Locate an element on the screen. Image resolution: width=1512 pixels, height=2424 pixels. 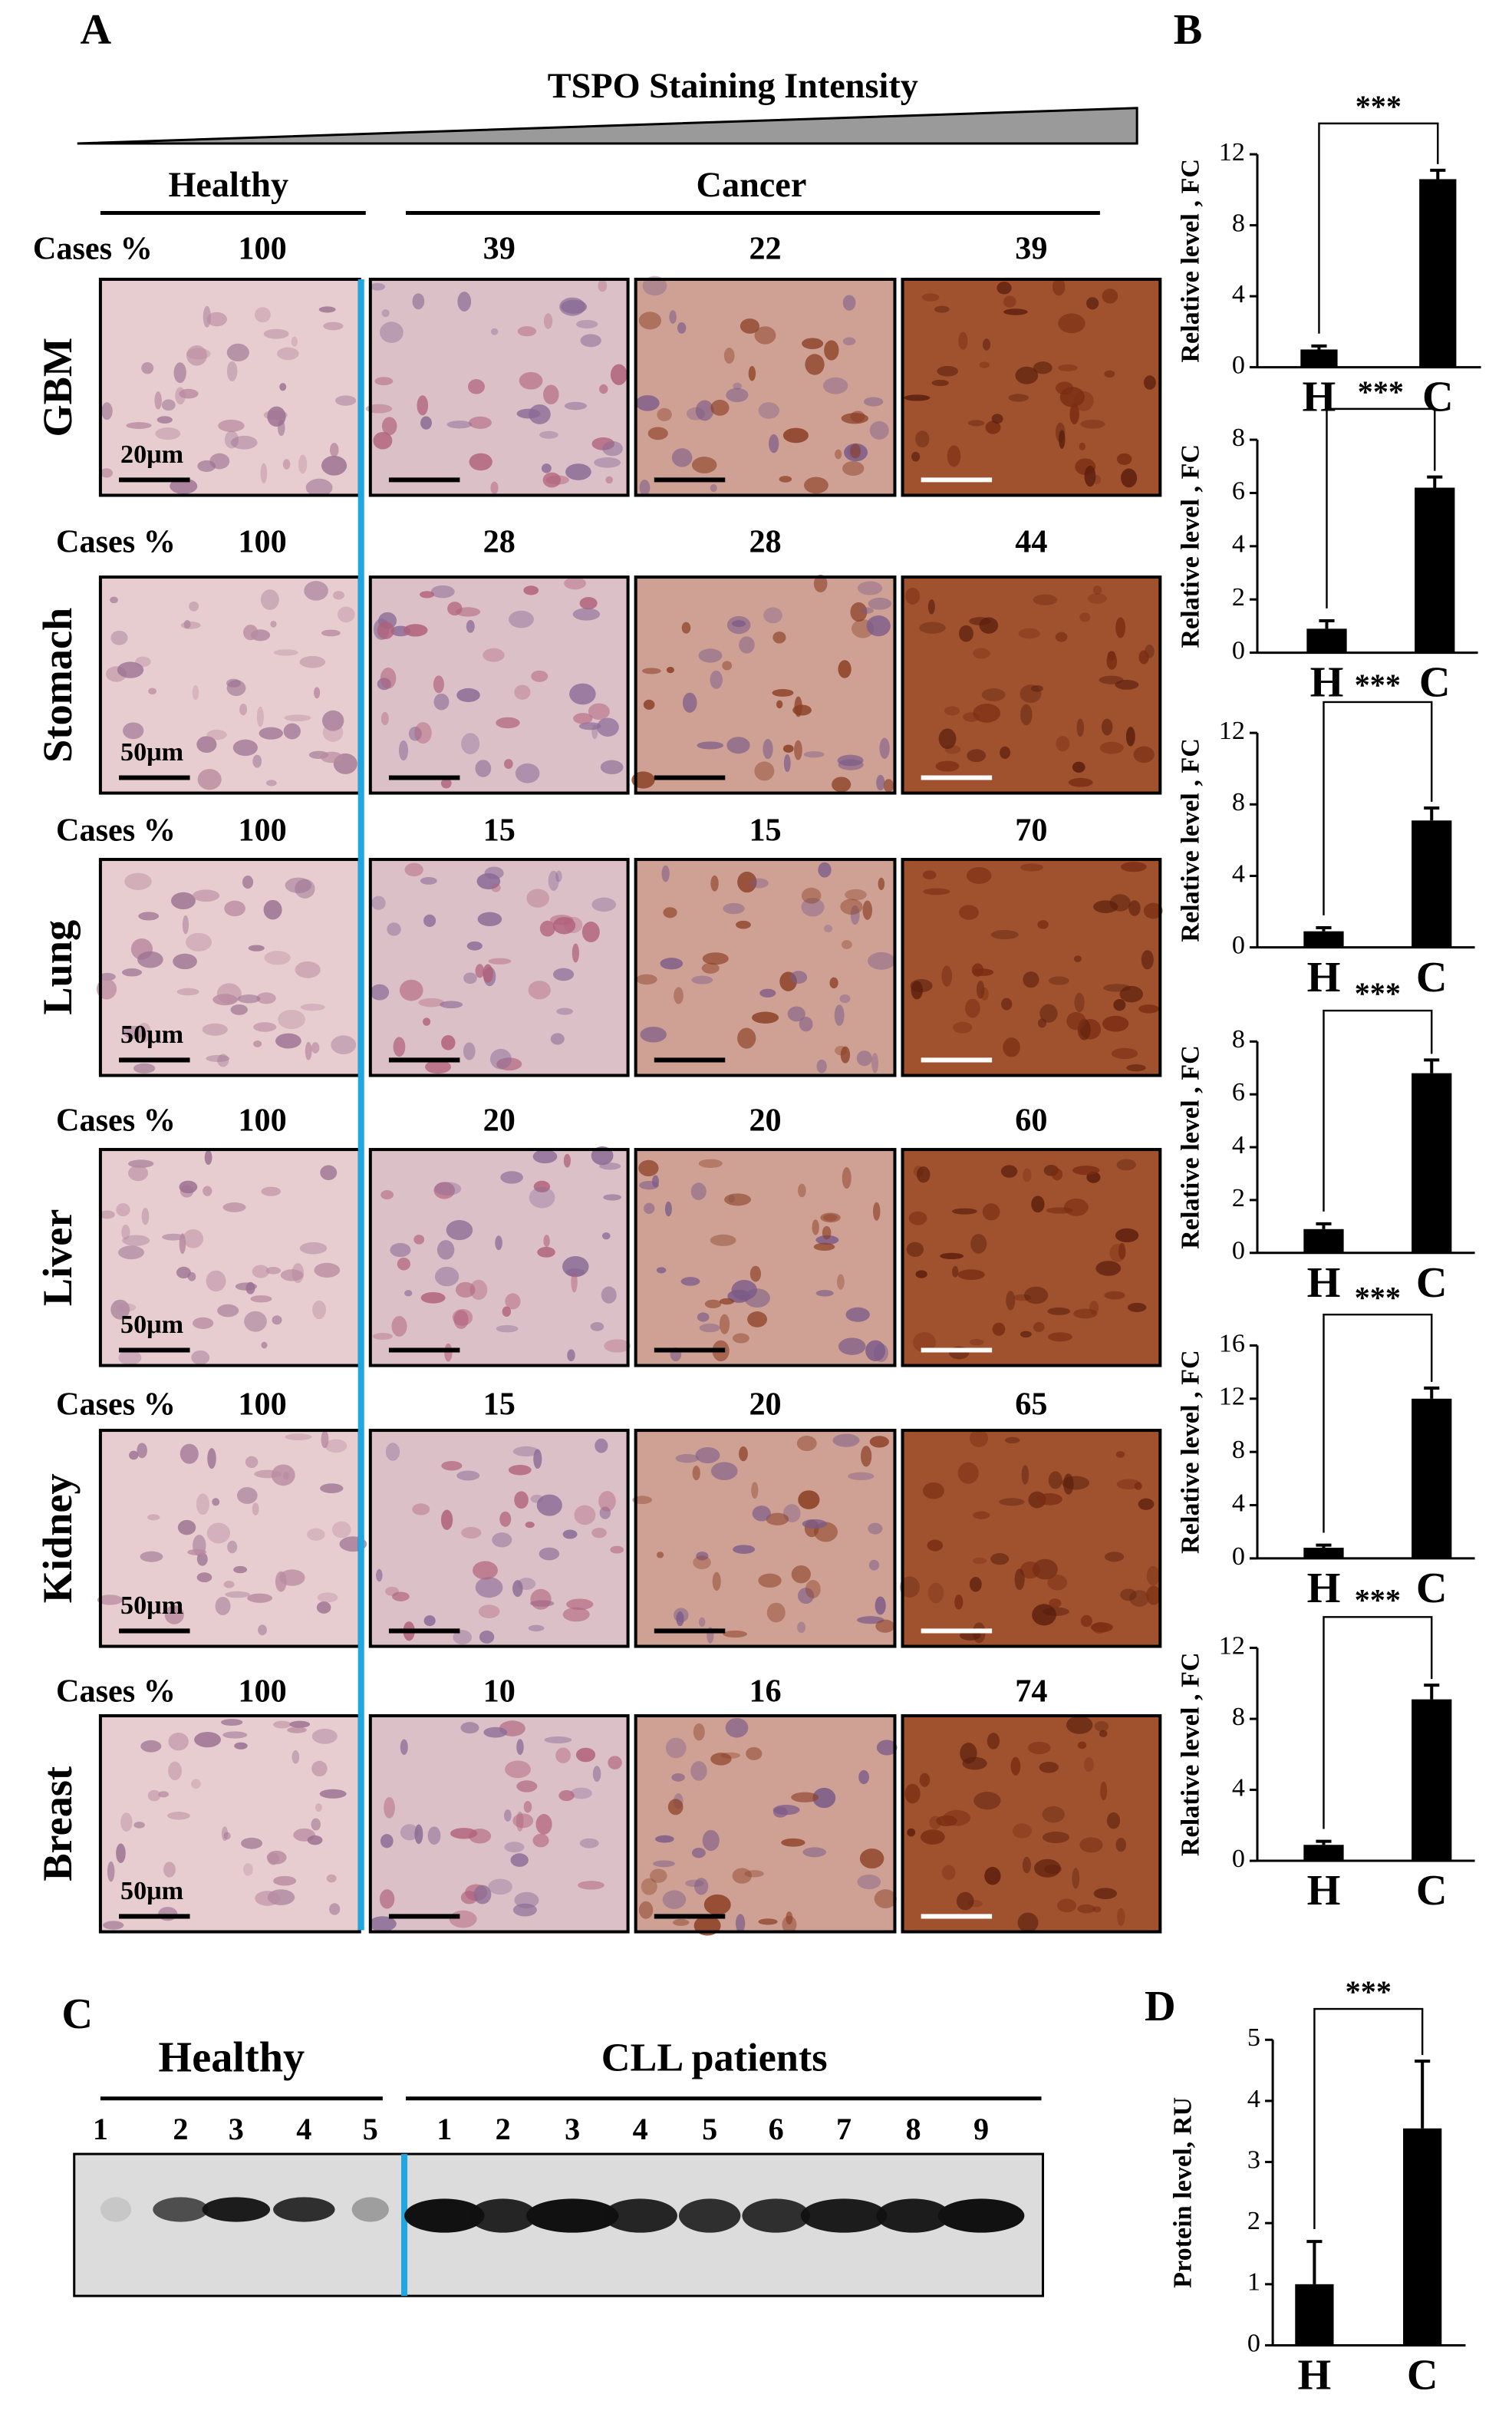
intensity-wedge is located at coordinates (607, 126).